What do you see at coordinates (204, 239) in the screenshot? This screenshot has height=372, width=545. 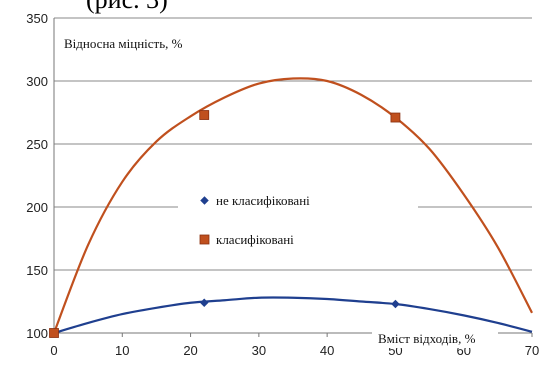 I see `legend-marker-square` at bounding box center [204, 239].